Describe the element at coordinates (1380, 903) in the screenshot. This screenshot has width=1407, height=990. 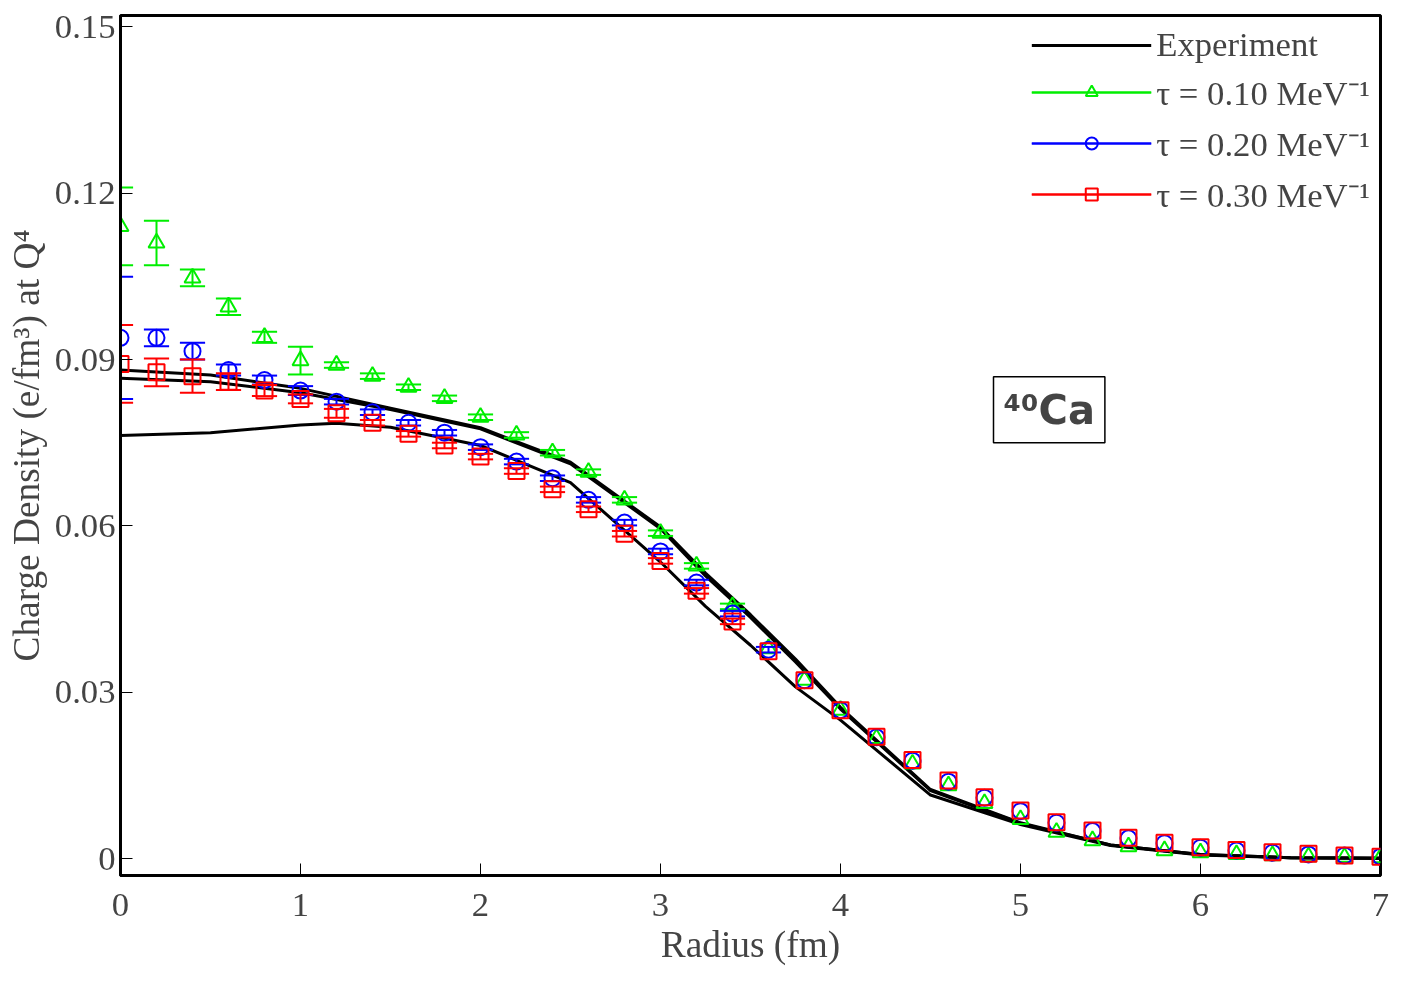
I see `x-tick-label: 7` at that location.